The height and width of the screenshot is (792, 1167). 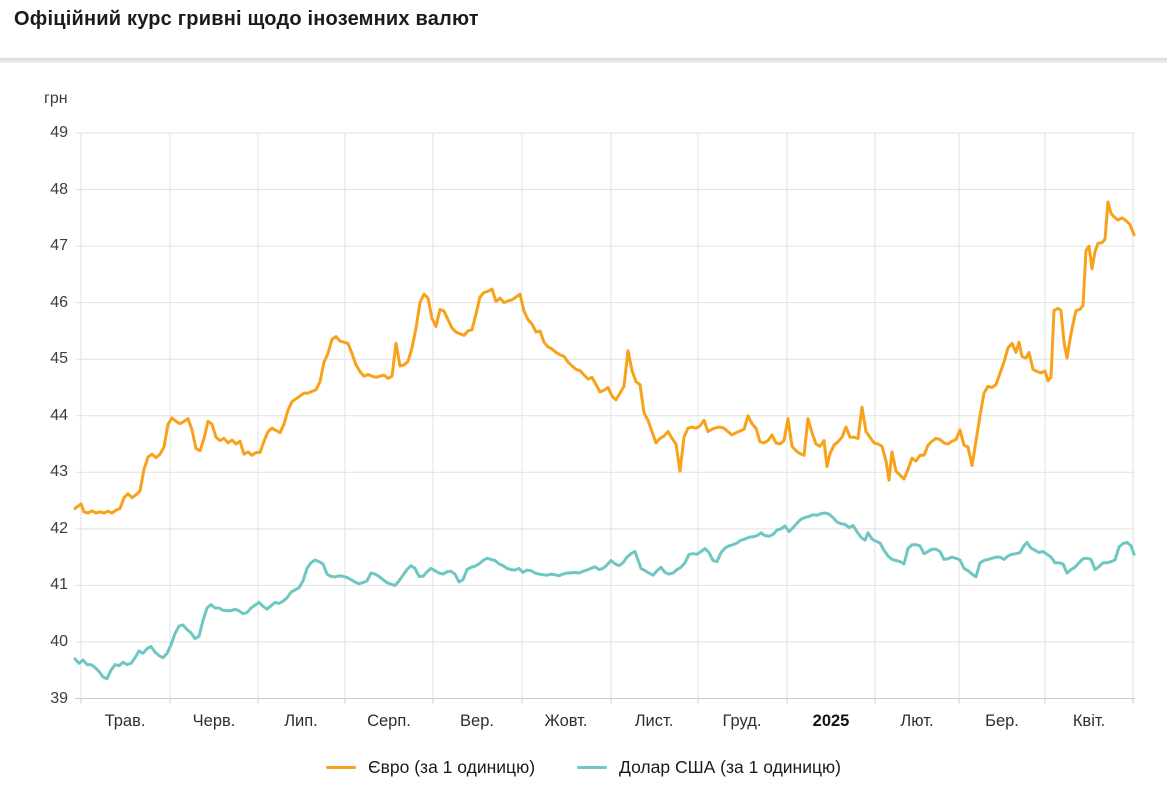 What do you see at coordinates (125, 721) in the screenshot?
I see `x-tick-label: Трав.` at bounding box center [125, 721].